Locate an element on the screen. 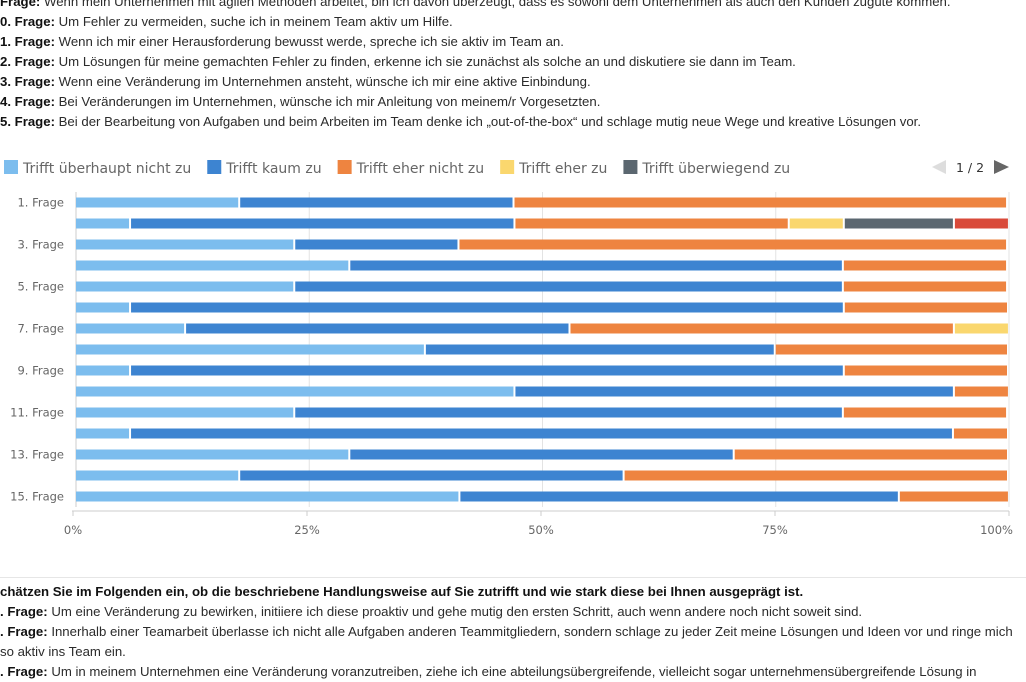 The width and height of the screenshot is (1026, 682). y-tick-label: 7. Frage is located at coordinates (40, 329).